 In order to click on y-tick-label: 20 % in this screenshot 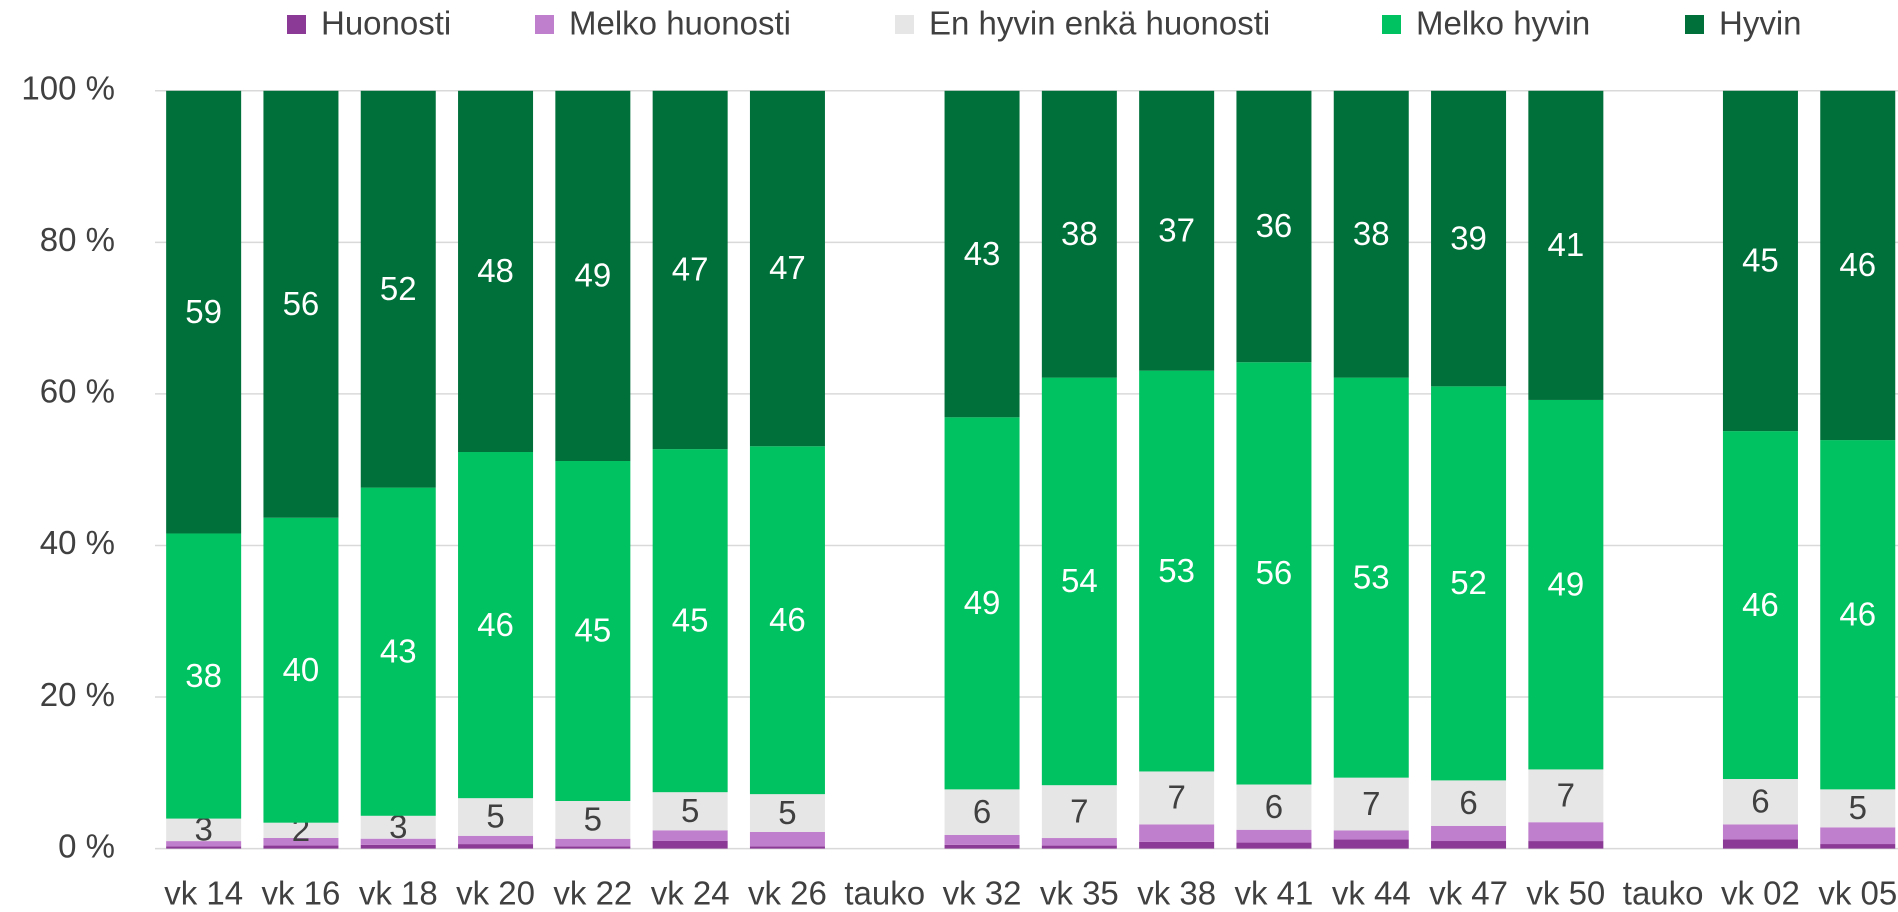, I will do `click(77, 694)`.